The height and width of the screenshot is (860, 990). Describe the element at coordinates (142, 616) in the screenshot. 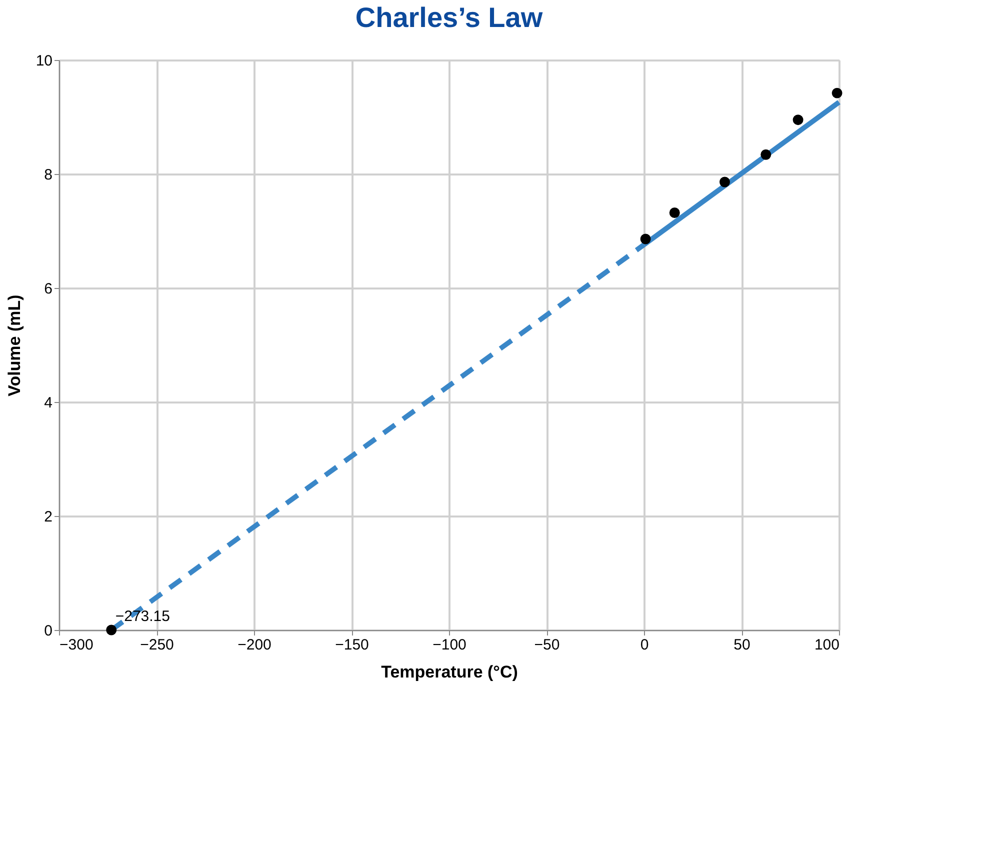

I see `annotation: −273.15` at that location.